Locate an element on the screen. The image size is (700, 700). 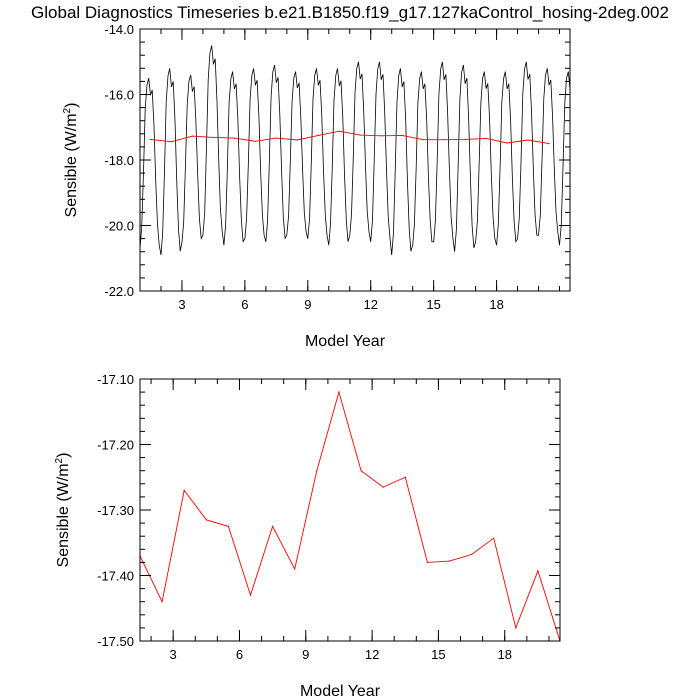
y-tick-label: -14.0 is located at coordinates (119, 29).